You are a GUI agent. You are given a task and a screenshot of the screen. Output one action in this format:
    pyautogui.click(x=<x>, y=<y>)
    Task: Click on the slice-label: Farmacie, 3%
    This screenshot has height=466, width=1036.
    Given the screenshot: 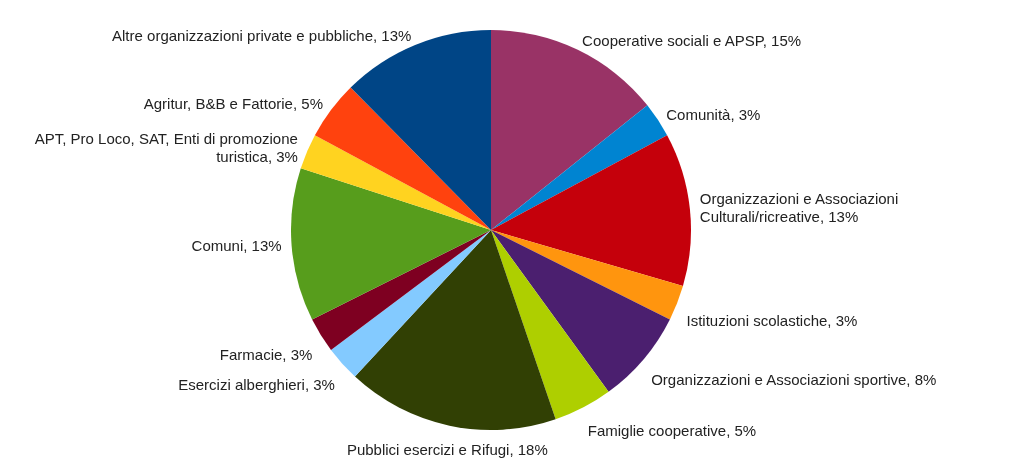 What is the action you would take?
    pyautogui.click(x=266, y=354)
    